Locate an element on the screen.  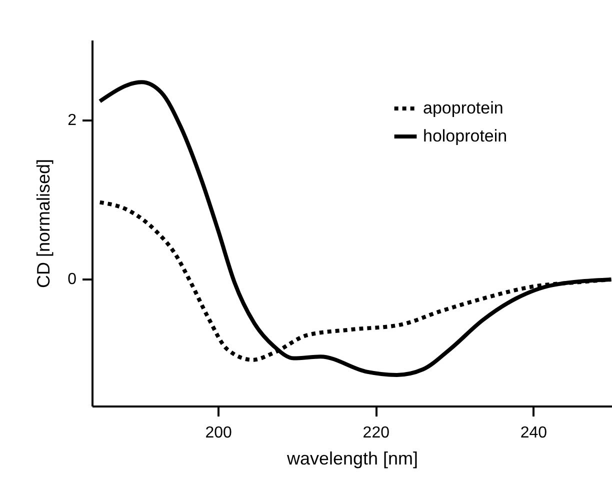
y-tick-label: 0 is located at coordinates (72, 279).